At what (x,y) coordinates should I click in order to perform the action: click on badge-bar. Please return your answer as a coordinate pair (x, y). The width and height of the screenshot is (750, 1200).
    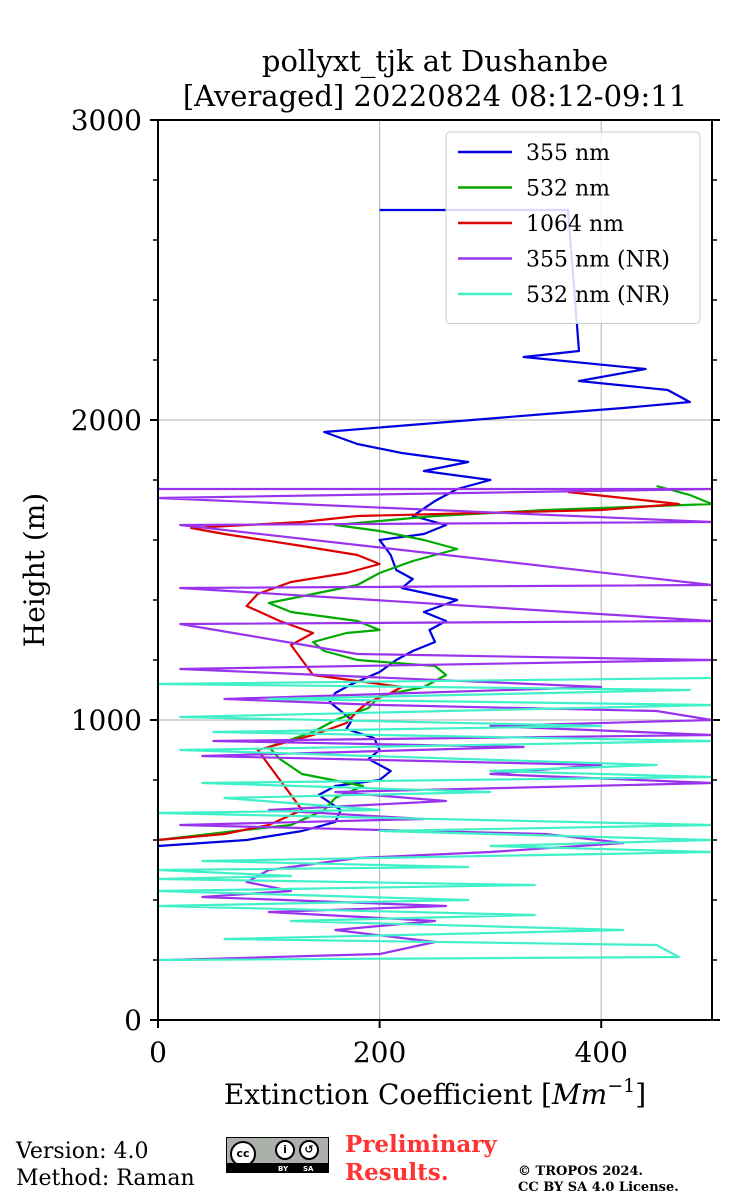
    Looking at the image, I should click on (277, 1167).